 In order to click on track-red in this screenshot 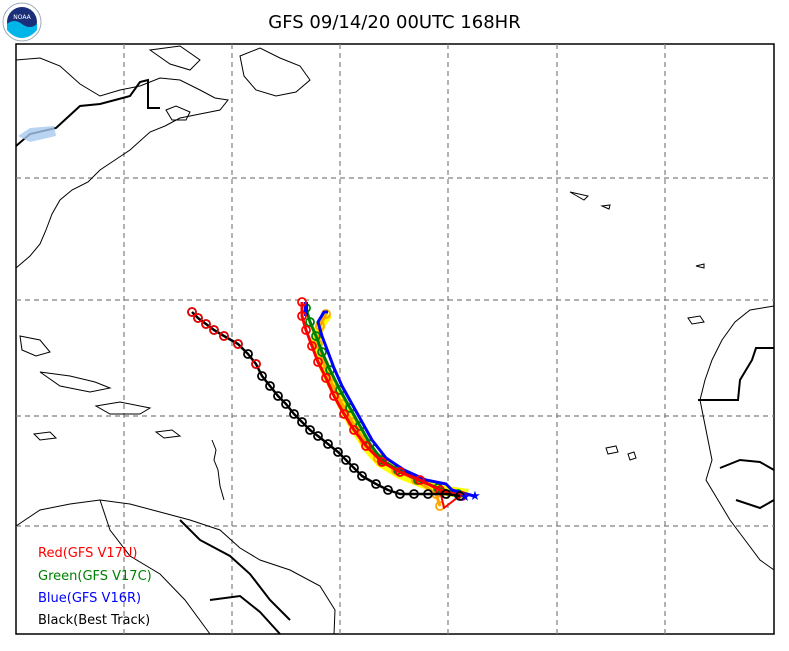, I will do `click(381, 400)`.